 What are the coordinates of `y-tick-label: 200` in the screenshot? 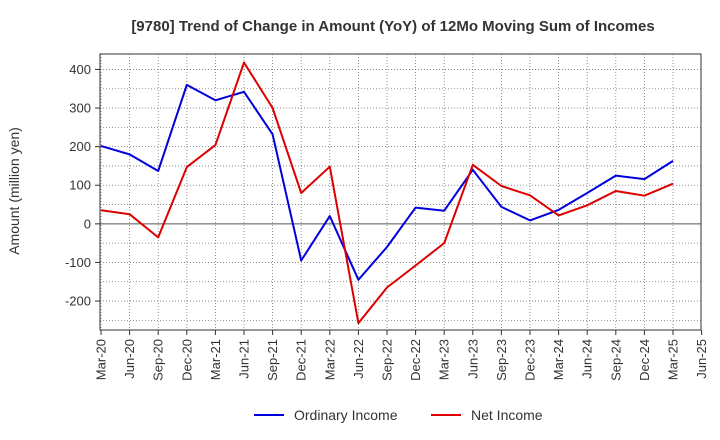 It's located at (80, 146).